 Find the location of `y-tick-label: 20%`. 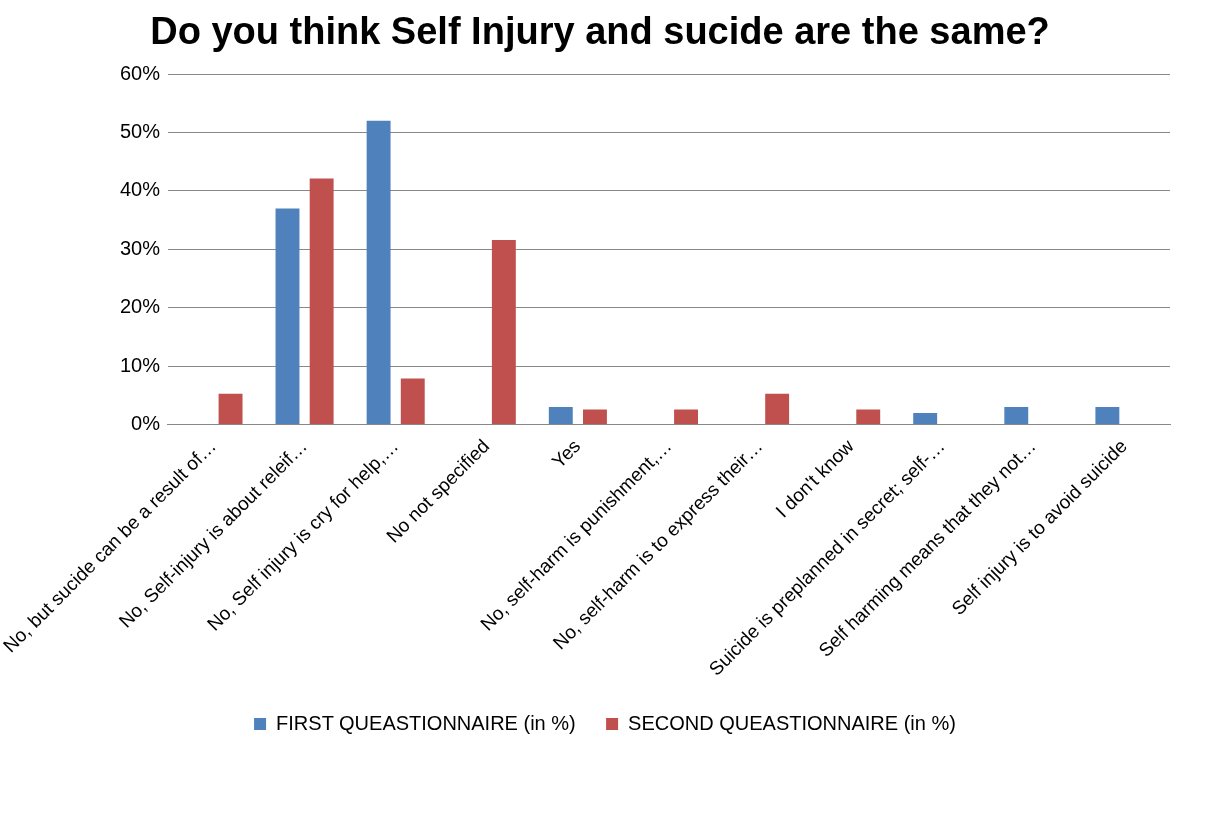

y-tick-label: 20% is located at coordinates (140, 305).